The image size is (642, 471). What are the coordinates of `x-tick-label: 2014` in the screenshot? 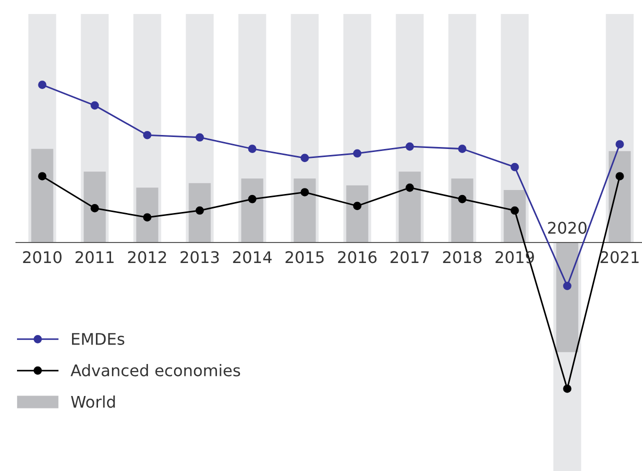 It's located at (252, 257).